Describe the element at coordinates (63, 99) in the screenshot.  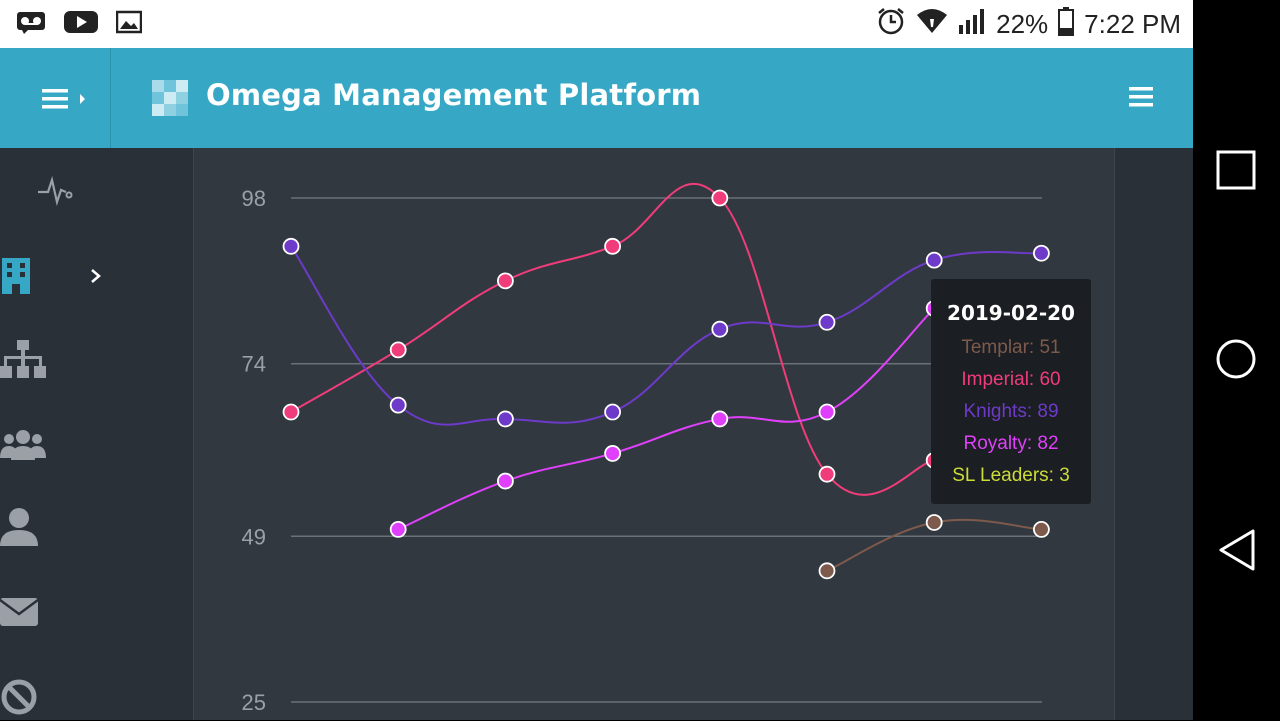
I see `menu-caret-icon` at that location.